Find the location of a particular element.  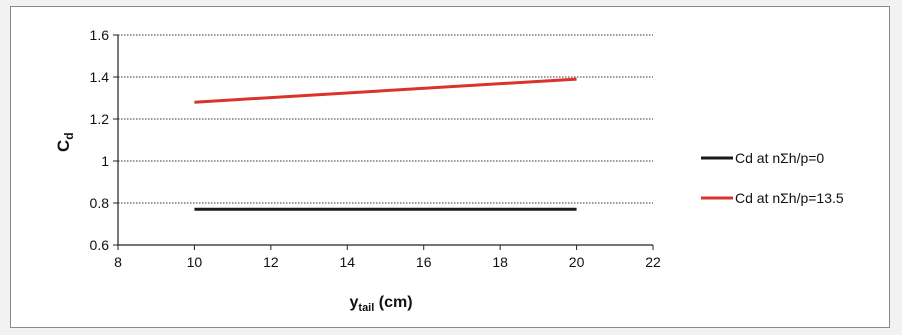

y-tick-label: 1.6 is located at coordinates (100, 35).